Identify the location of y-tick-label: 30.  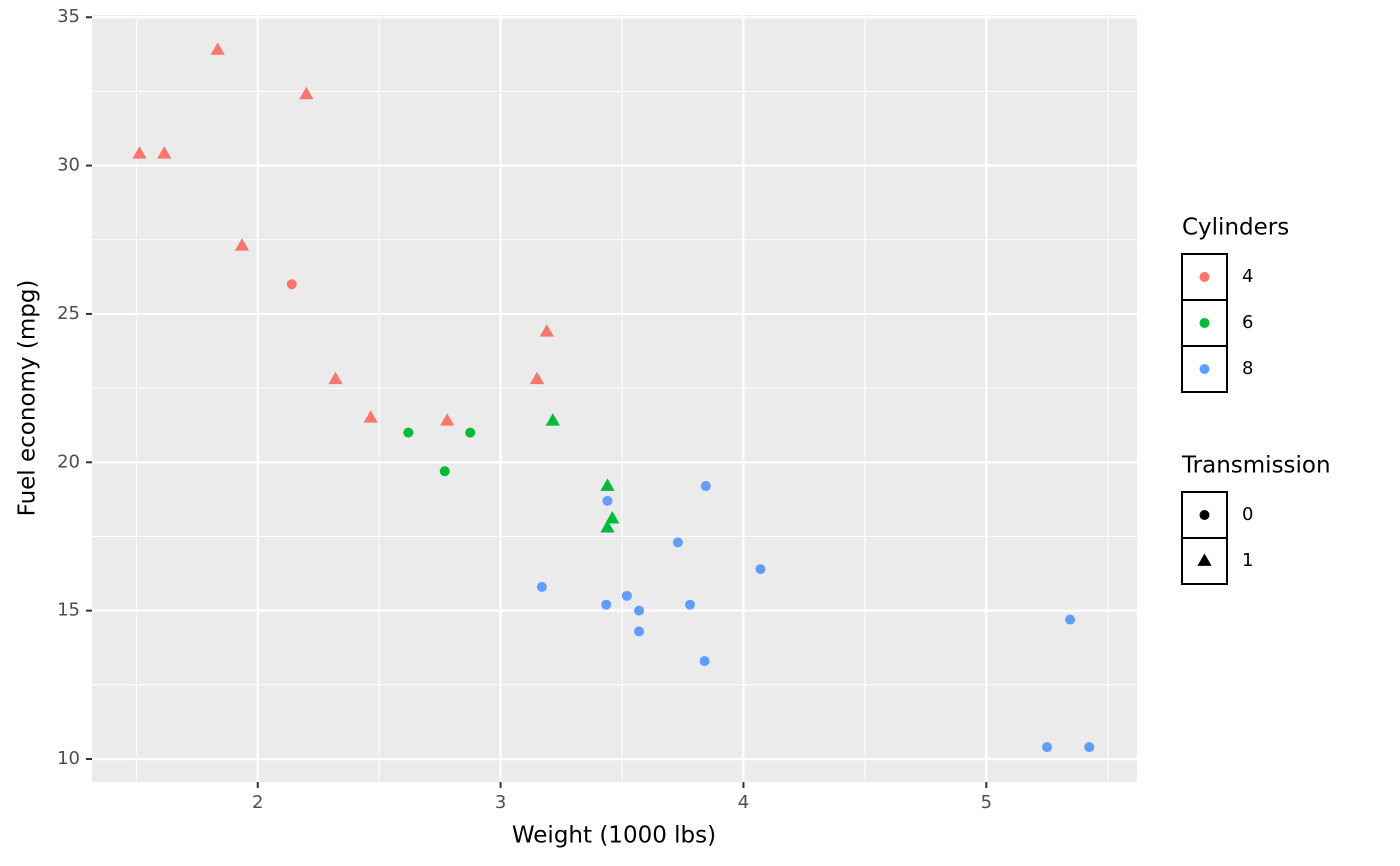
(68, 165).